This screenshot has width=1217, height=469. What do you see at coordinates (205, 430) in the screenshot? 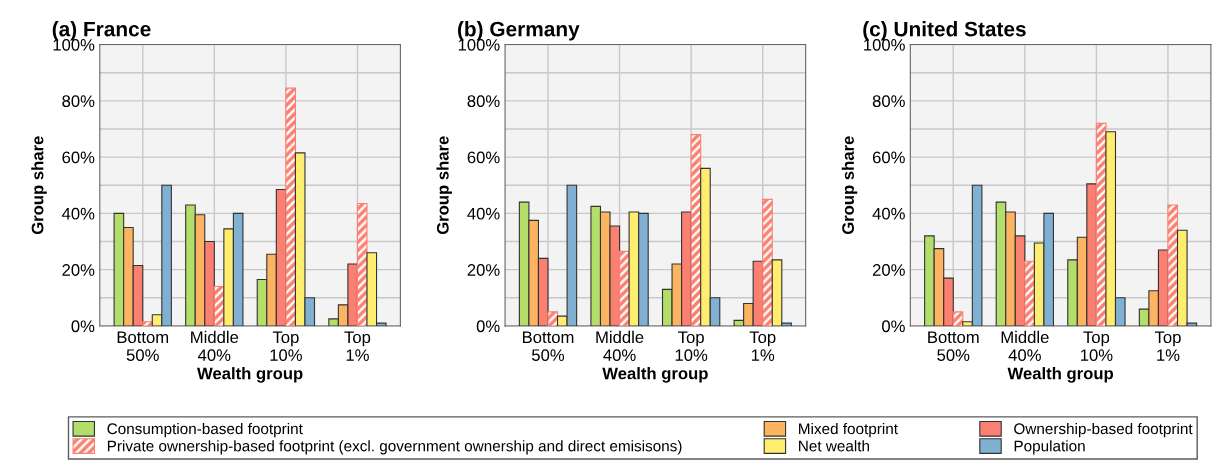
I see `legend-label: Consumption-based footprint` at bounding box center [205, 430].